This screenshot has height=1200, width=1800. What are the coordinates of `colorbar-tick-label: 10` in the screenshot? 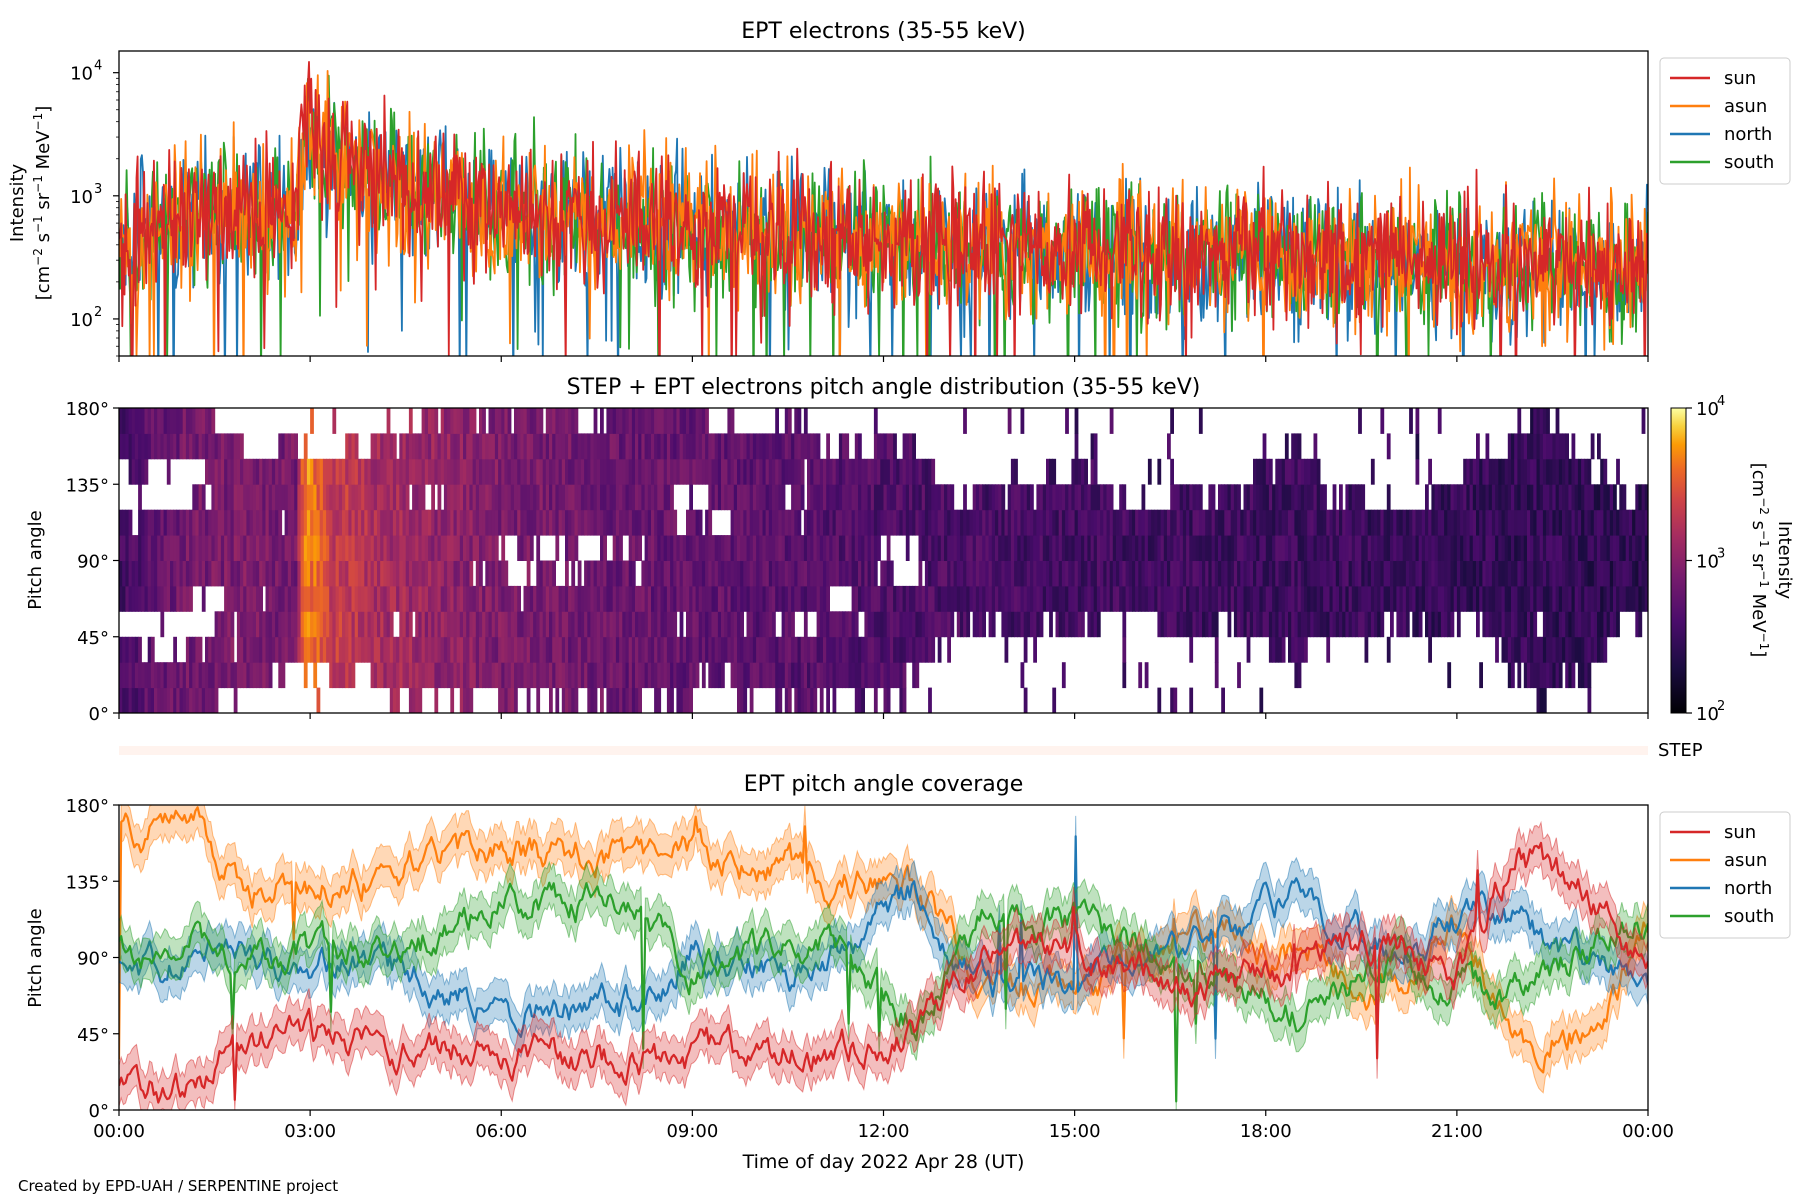 It's located at (1707, 562).